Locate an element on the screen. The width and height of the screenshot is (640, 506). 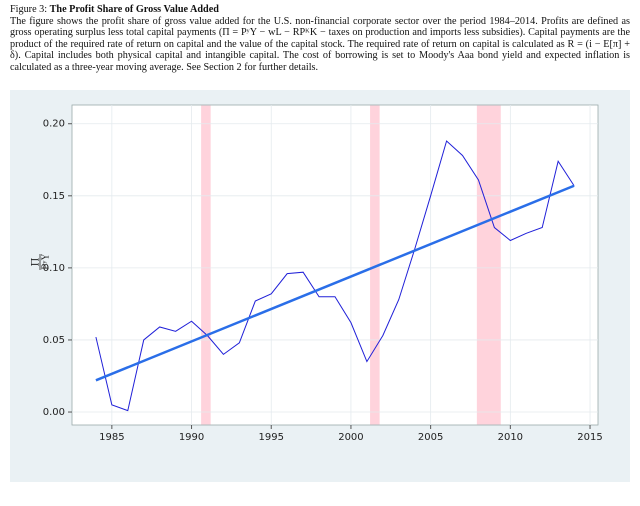
y-tick-label: 0.00 is located at coordinates (54, 412).